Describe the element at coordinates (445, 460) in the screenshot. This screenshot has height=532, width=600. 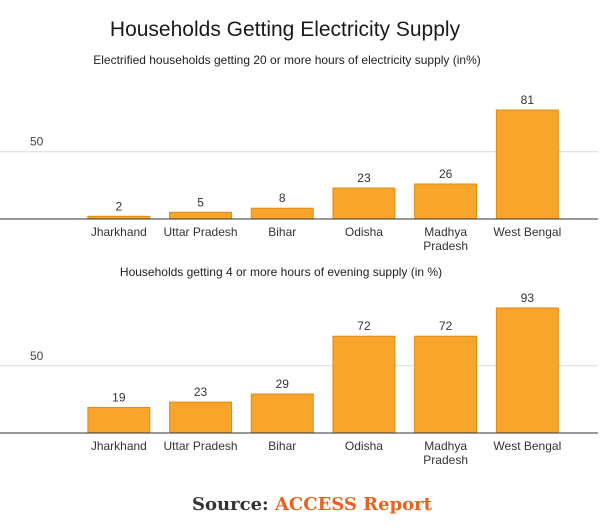
I see `c2-category-label-4-1: Pradesh` at that location.